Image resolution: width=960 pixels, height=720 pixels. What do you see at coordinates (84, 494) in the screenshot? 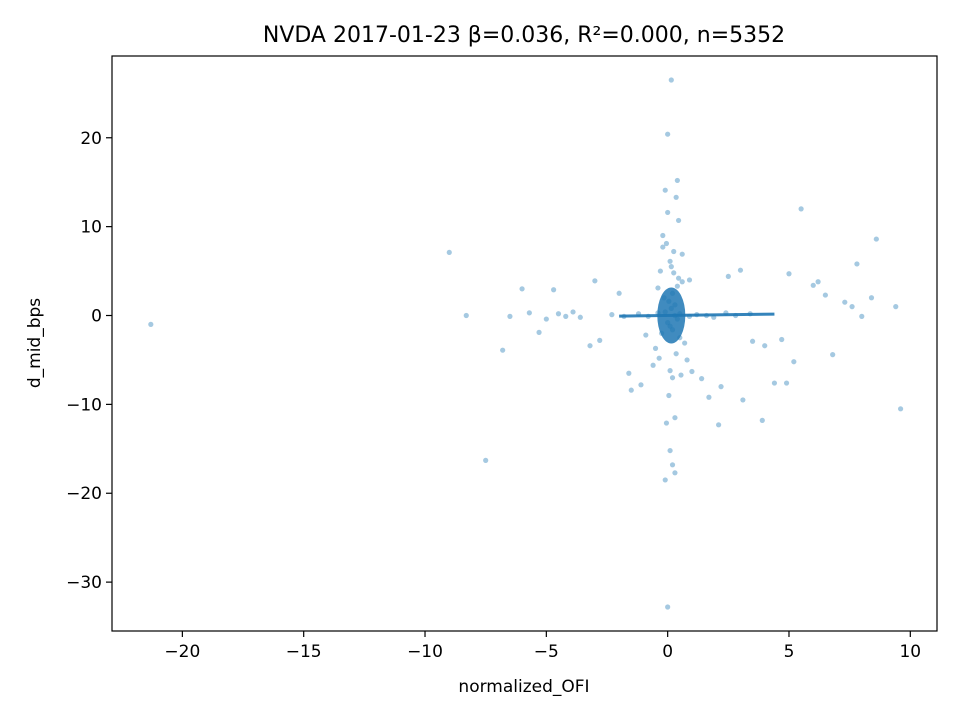
I see `y-tick-label: −20` at bounding box center [84, 494].